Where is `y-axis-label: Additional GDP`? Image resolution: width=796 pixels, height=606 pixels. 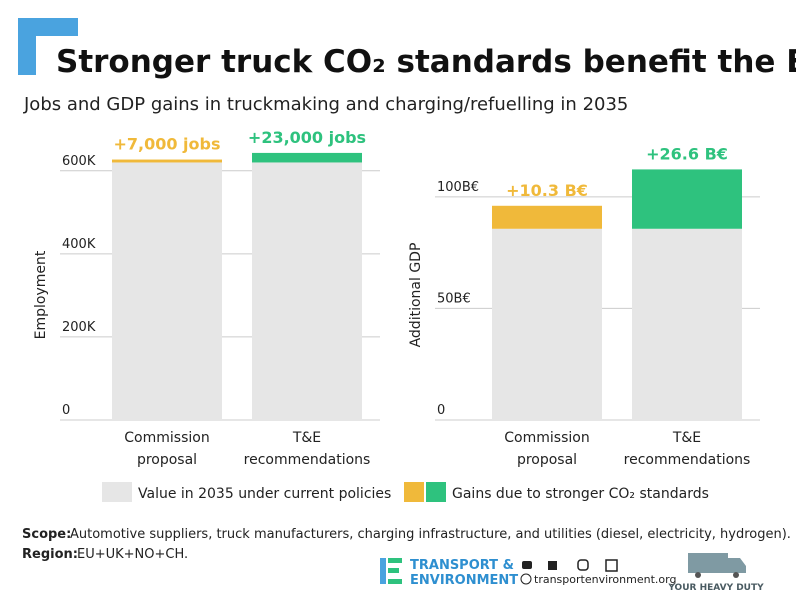
y-axis-label: Additional GDP is located at coordinates (416, 295).